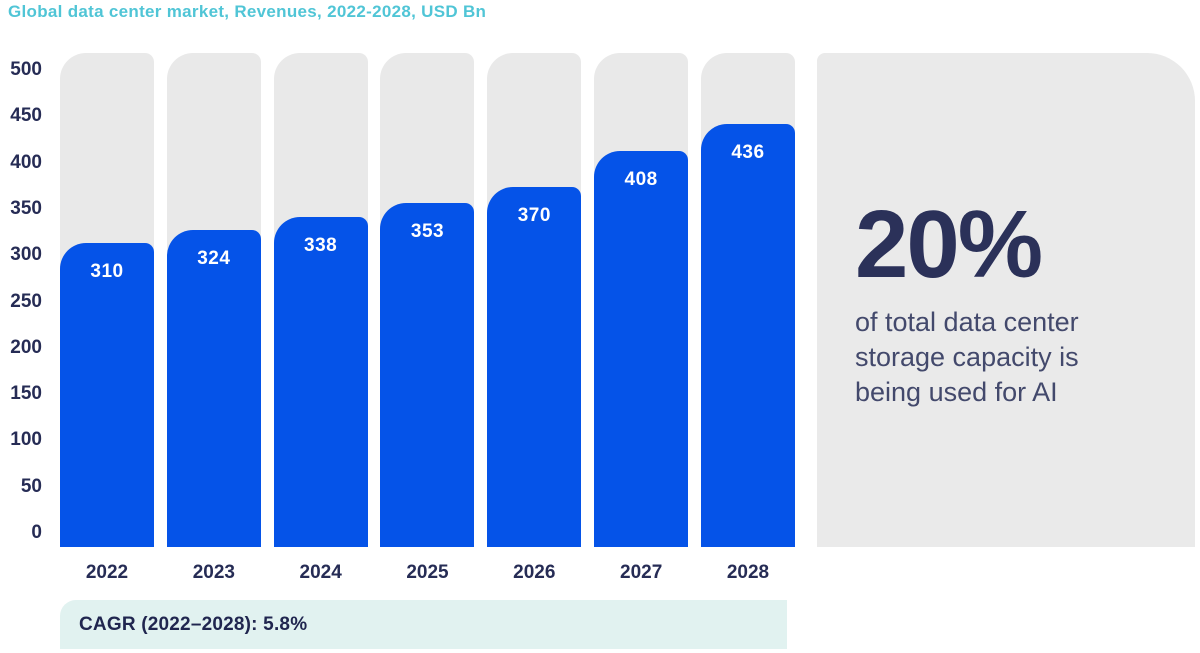 Image resolution: width=1200 pixels, height=653 pixels. I want to click on cagr-banner: CAGR (2022–2028): 5.8%, so click(423, 624).